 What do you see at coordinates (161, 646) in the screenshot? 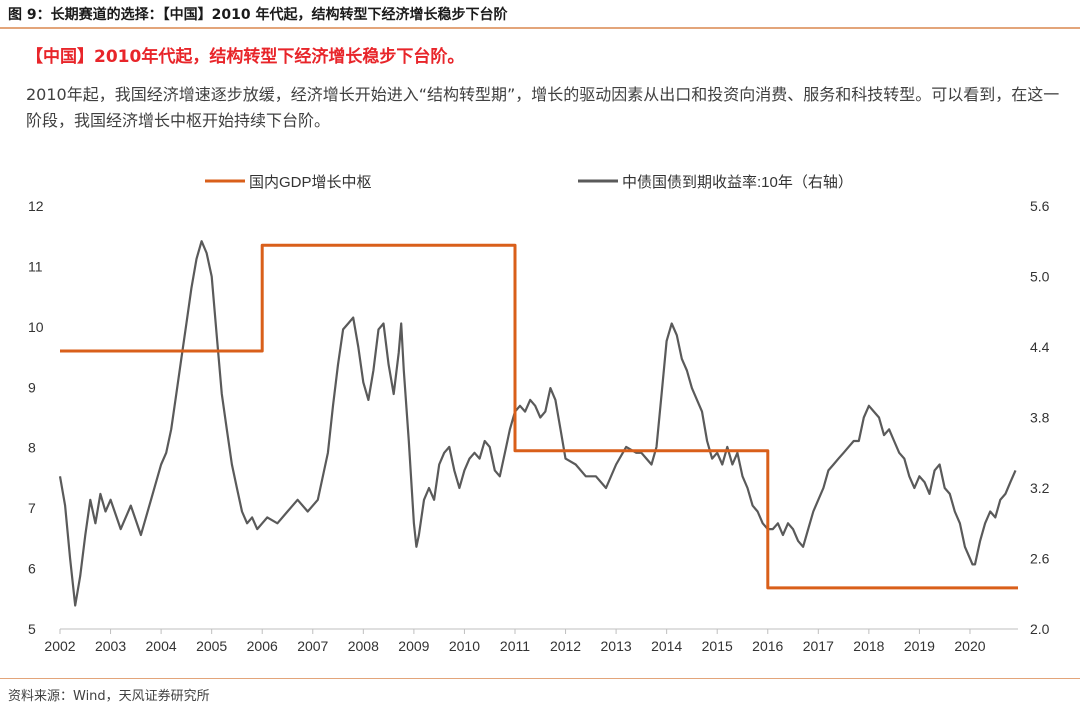
I see `x-tick-label: 2004` at bounding box center [161, 646].